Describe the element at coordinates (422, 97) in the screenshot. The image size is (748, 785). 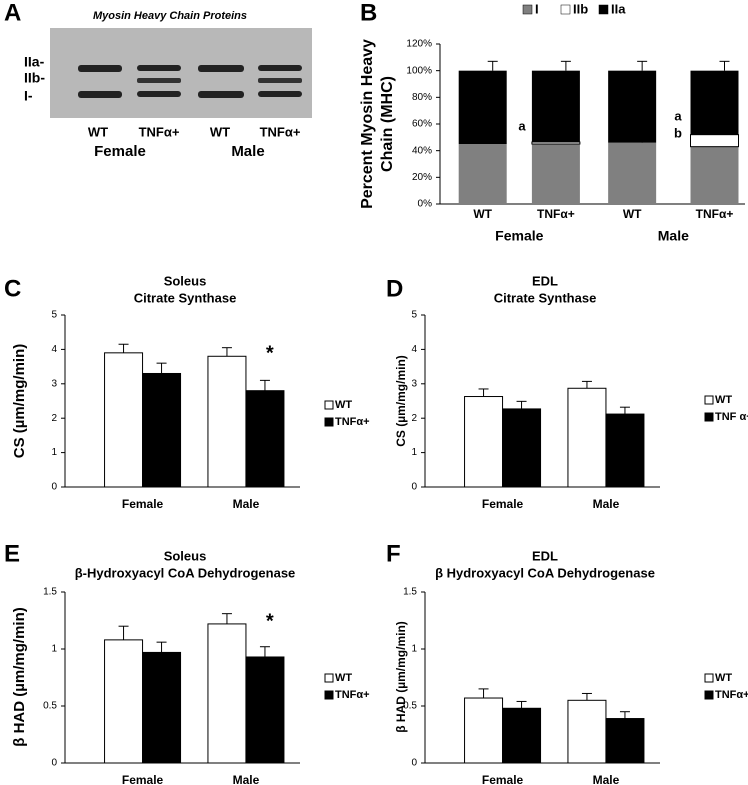
I see `y-tick-label: 80%` at that location.